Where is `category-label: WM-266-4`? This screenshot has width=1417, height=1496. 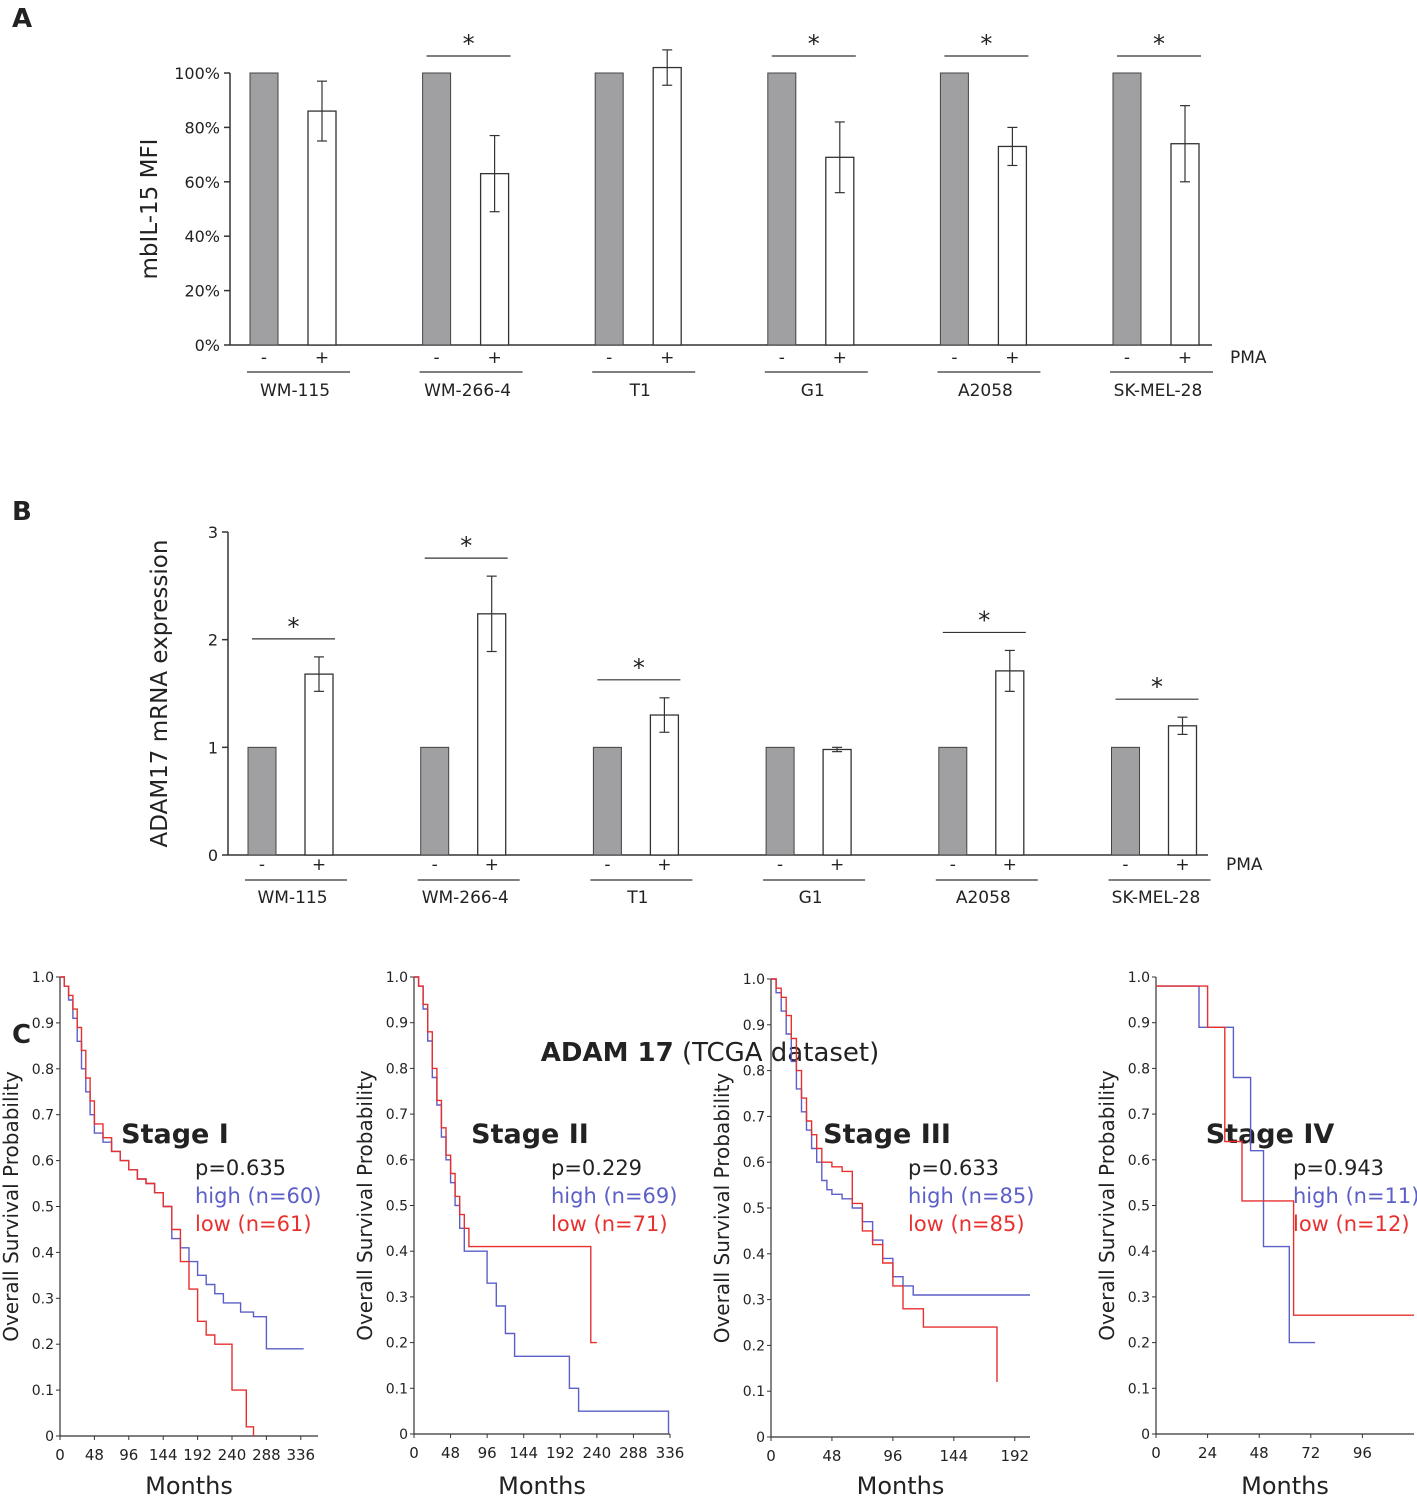 category-label: WM-266-4 is located at coordinates (467, 391).